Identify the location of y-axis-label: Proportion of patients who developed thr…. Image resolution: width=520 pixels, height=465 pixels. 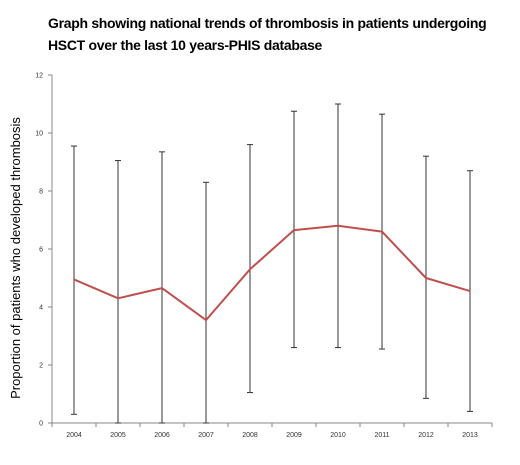
(15, 258).